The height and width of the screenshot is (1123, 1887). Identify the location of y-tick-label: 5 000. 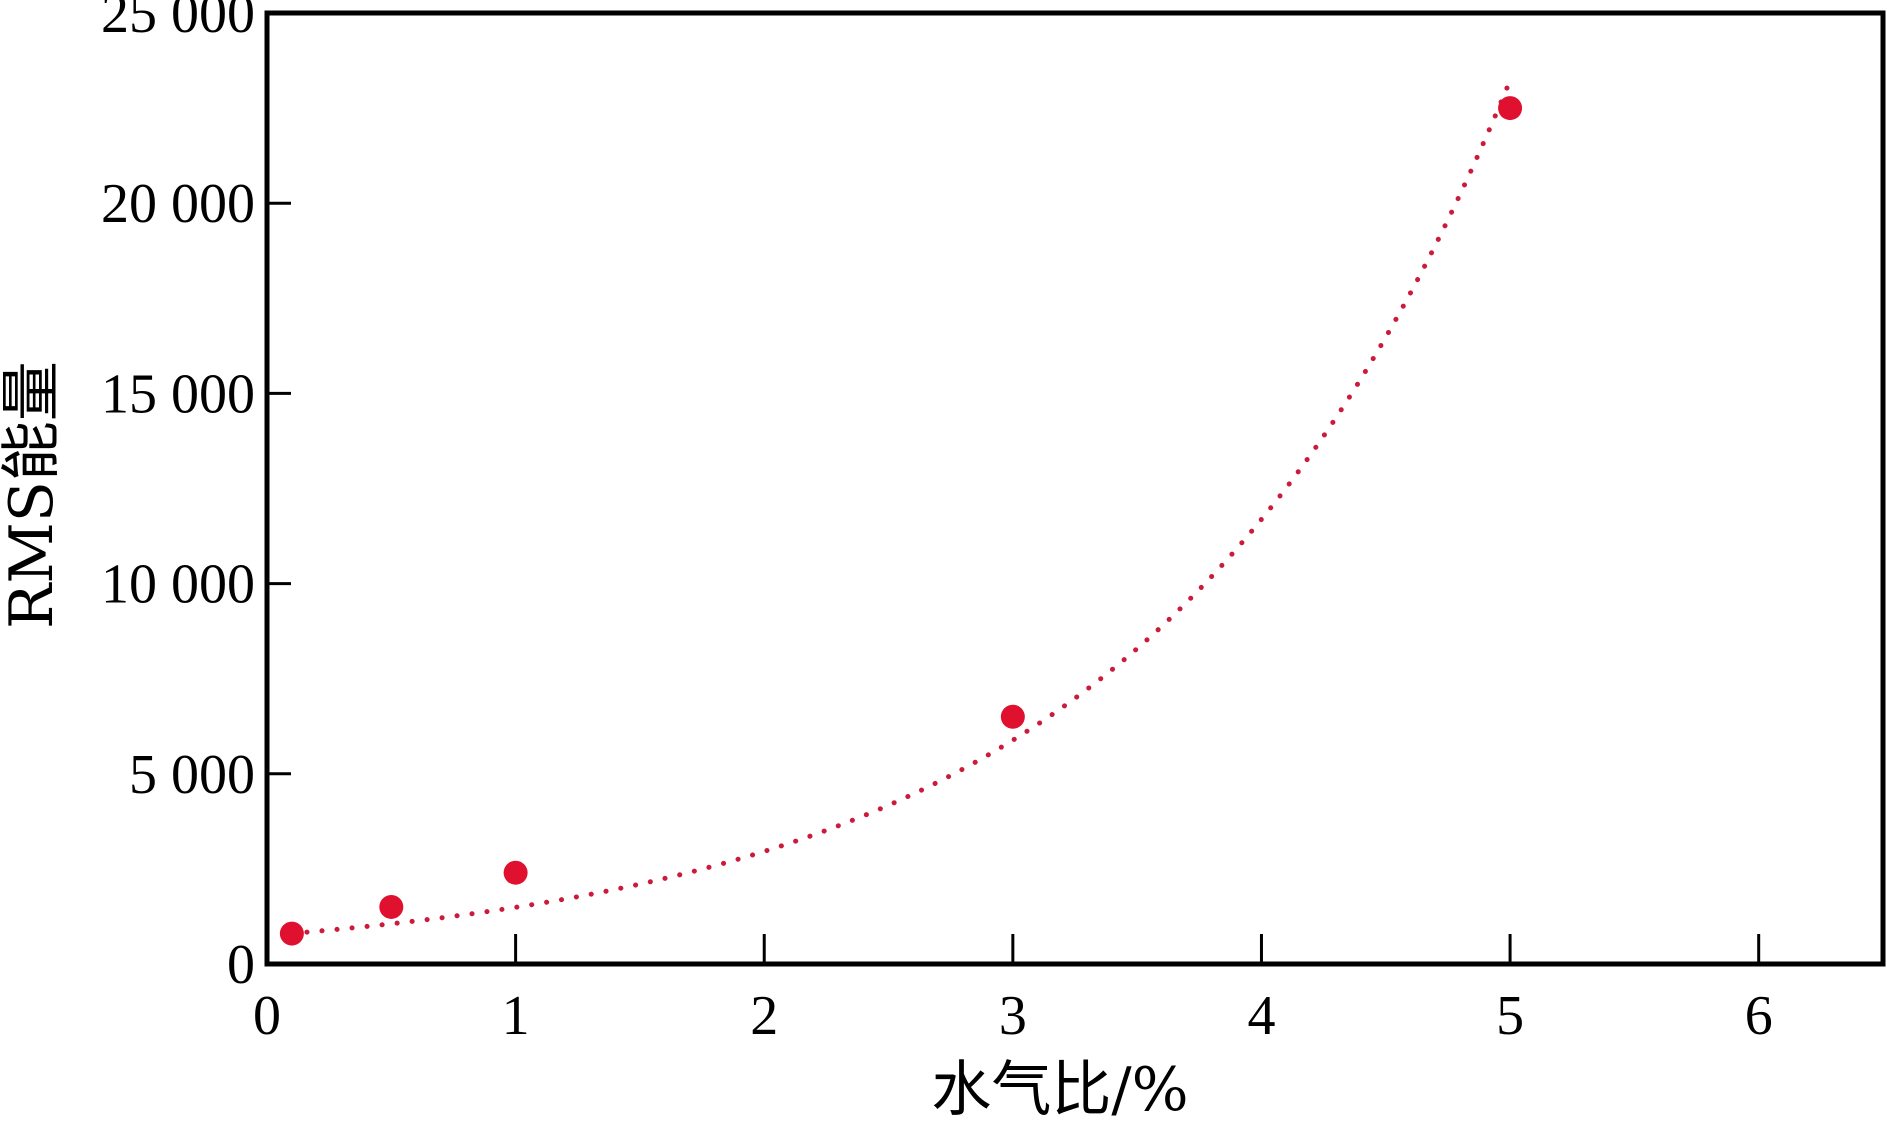
(192, 775).